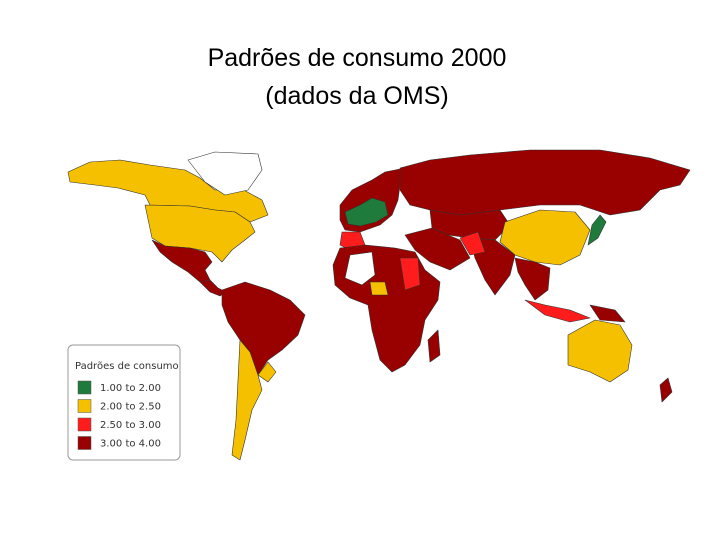 The width and height of the screenshot is (720, 540). I want to click on legend-label: 2.50 to 3.00, so click(130, 425).